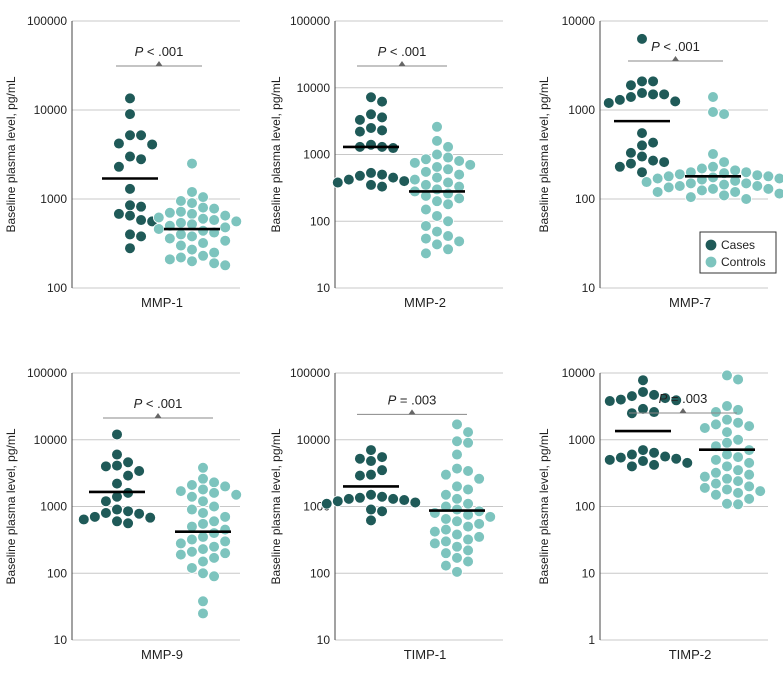 The image size is (783, 676). I want to click on x-category-label: TIMP-2, so click(690, 654).